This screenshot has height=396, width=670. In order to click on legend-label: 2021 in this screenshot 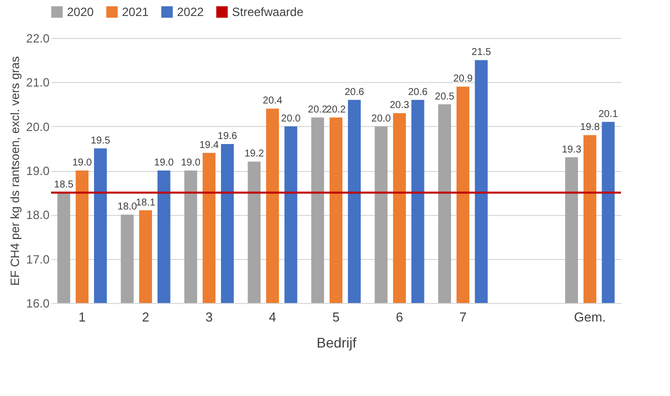, I will do `click(136, 12)`.